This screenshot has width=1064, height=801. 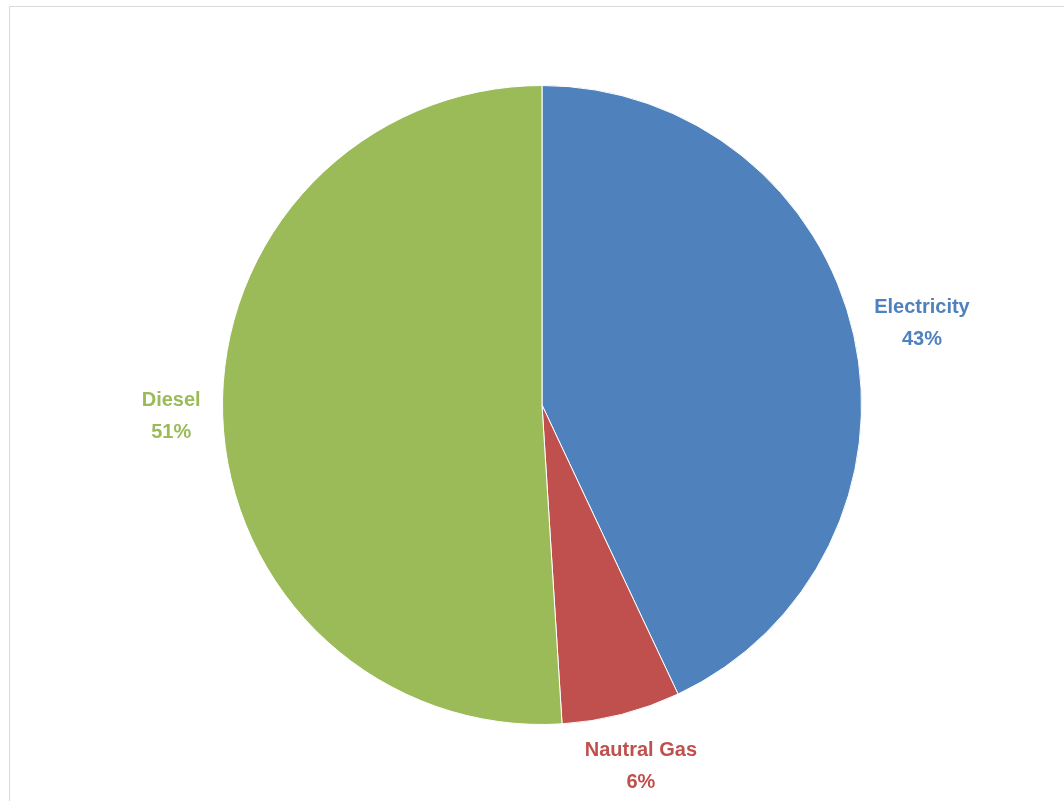 I want to click on slice-label: Diesel, so click(x=171, y=399).